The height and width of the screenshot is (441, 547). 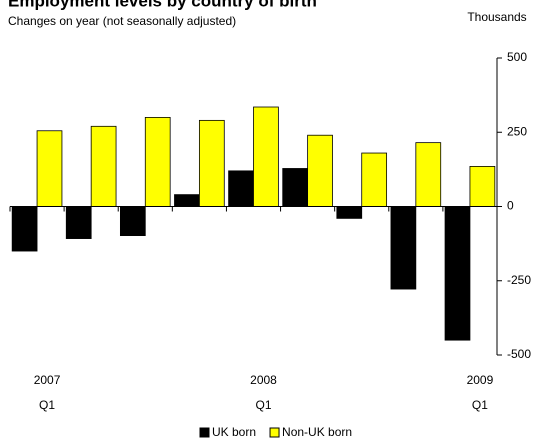 I want to click on y-tick-label: 0, so click(x=510, y=206).